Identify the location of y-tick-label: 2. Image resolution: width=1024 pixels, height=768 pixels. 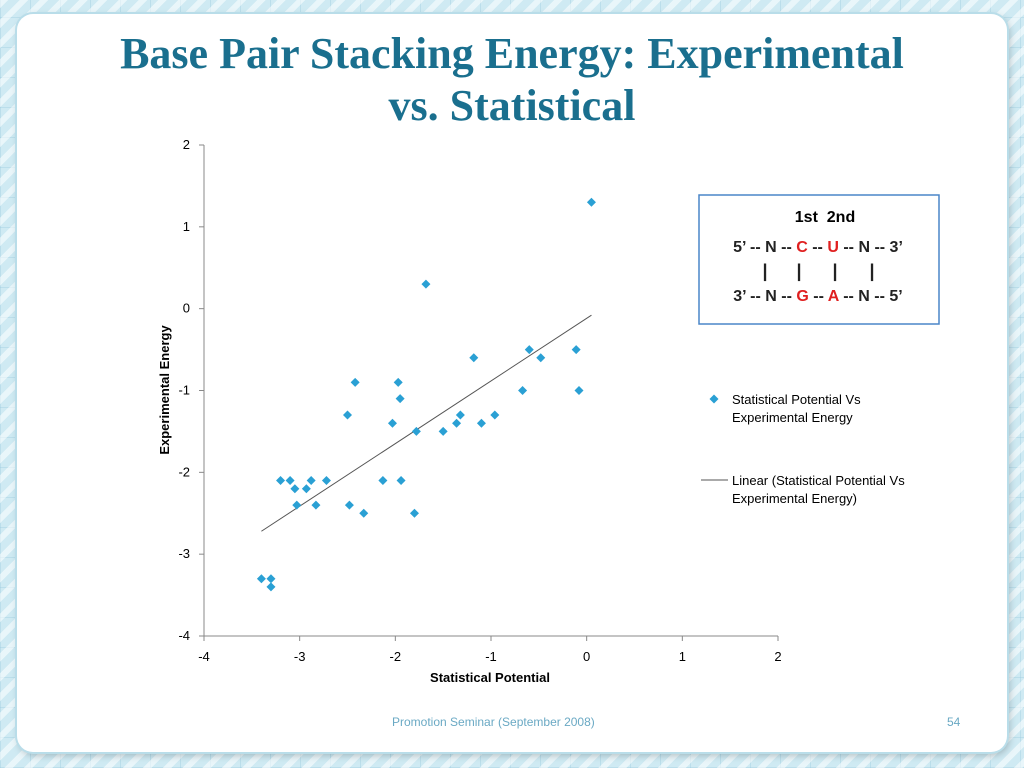
(186, 144).